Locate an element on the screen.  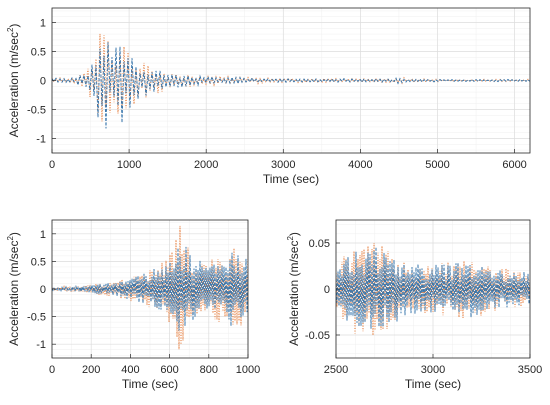
x-tick-label: 3500 is located at coordinates (530, 370).